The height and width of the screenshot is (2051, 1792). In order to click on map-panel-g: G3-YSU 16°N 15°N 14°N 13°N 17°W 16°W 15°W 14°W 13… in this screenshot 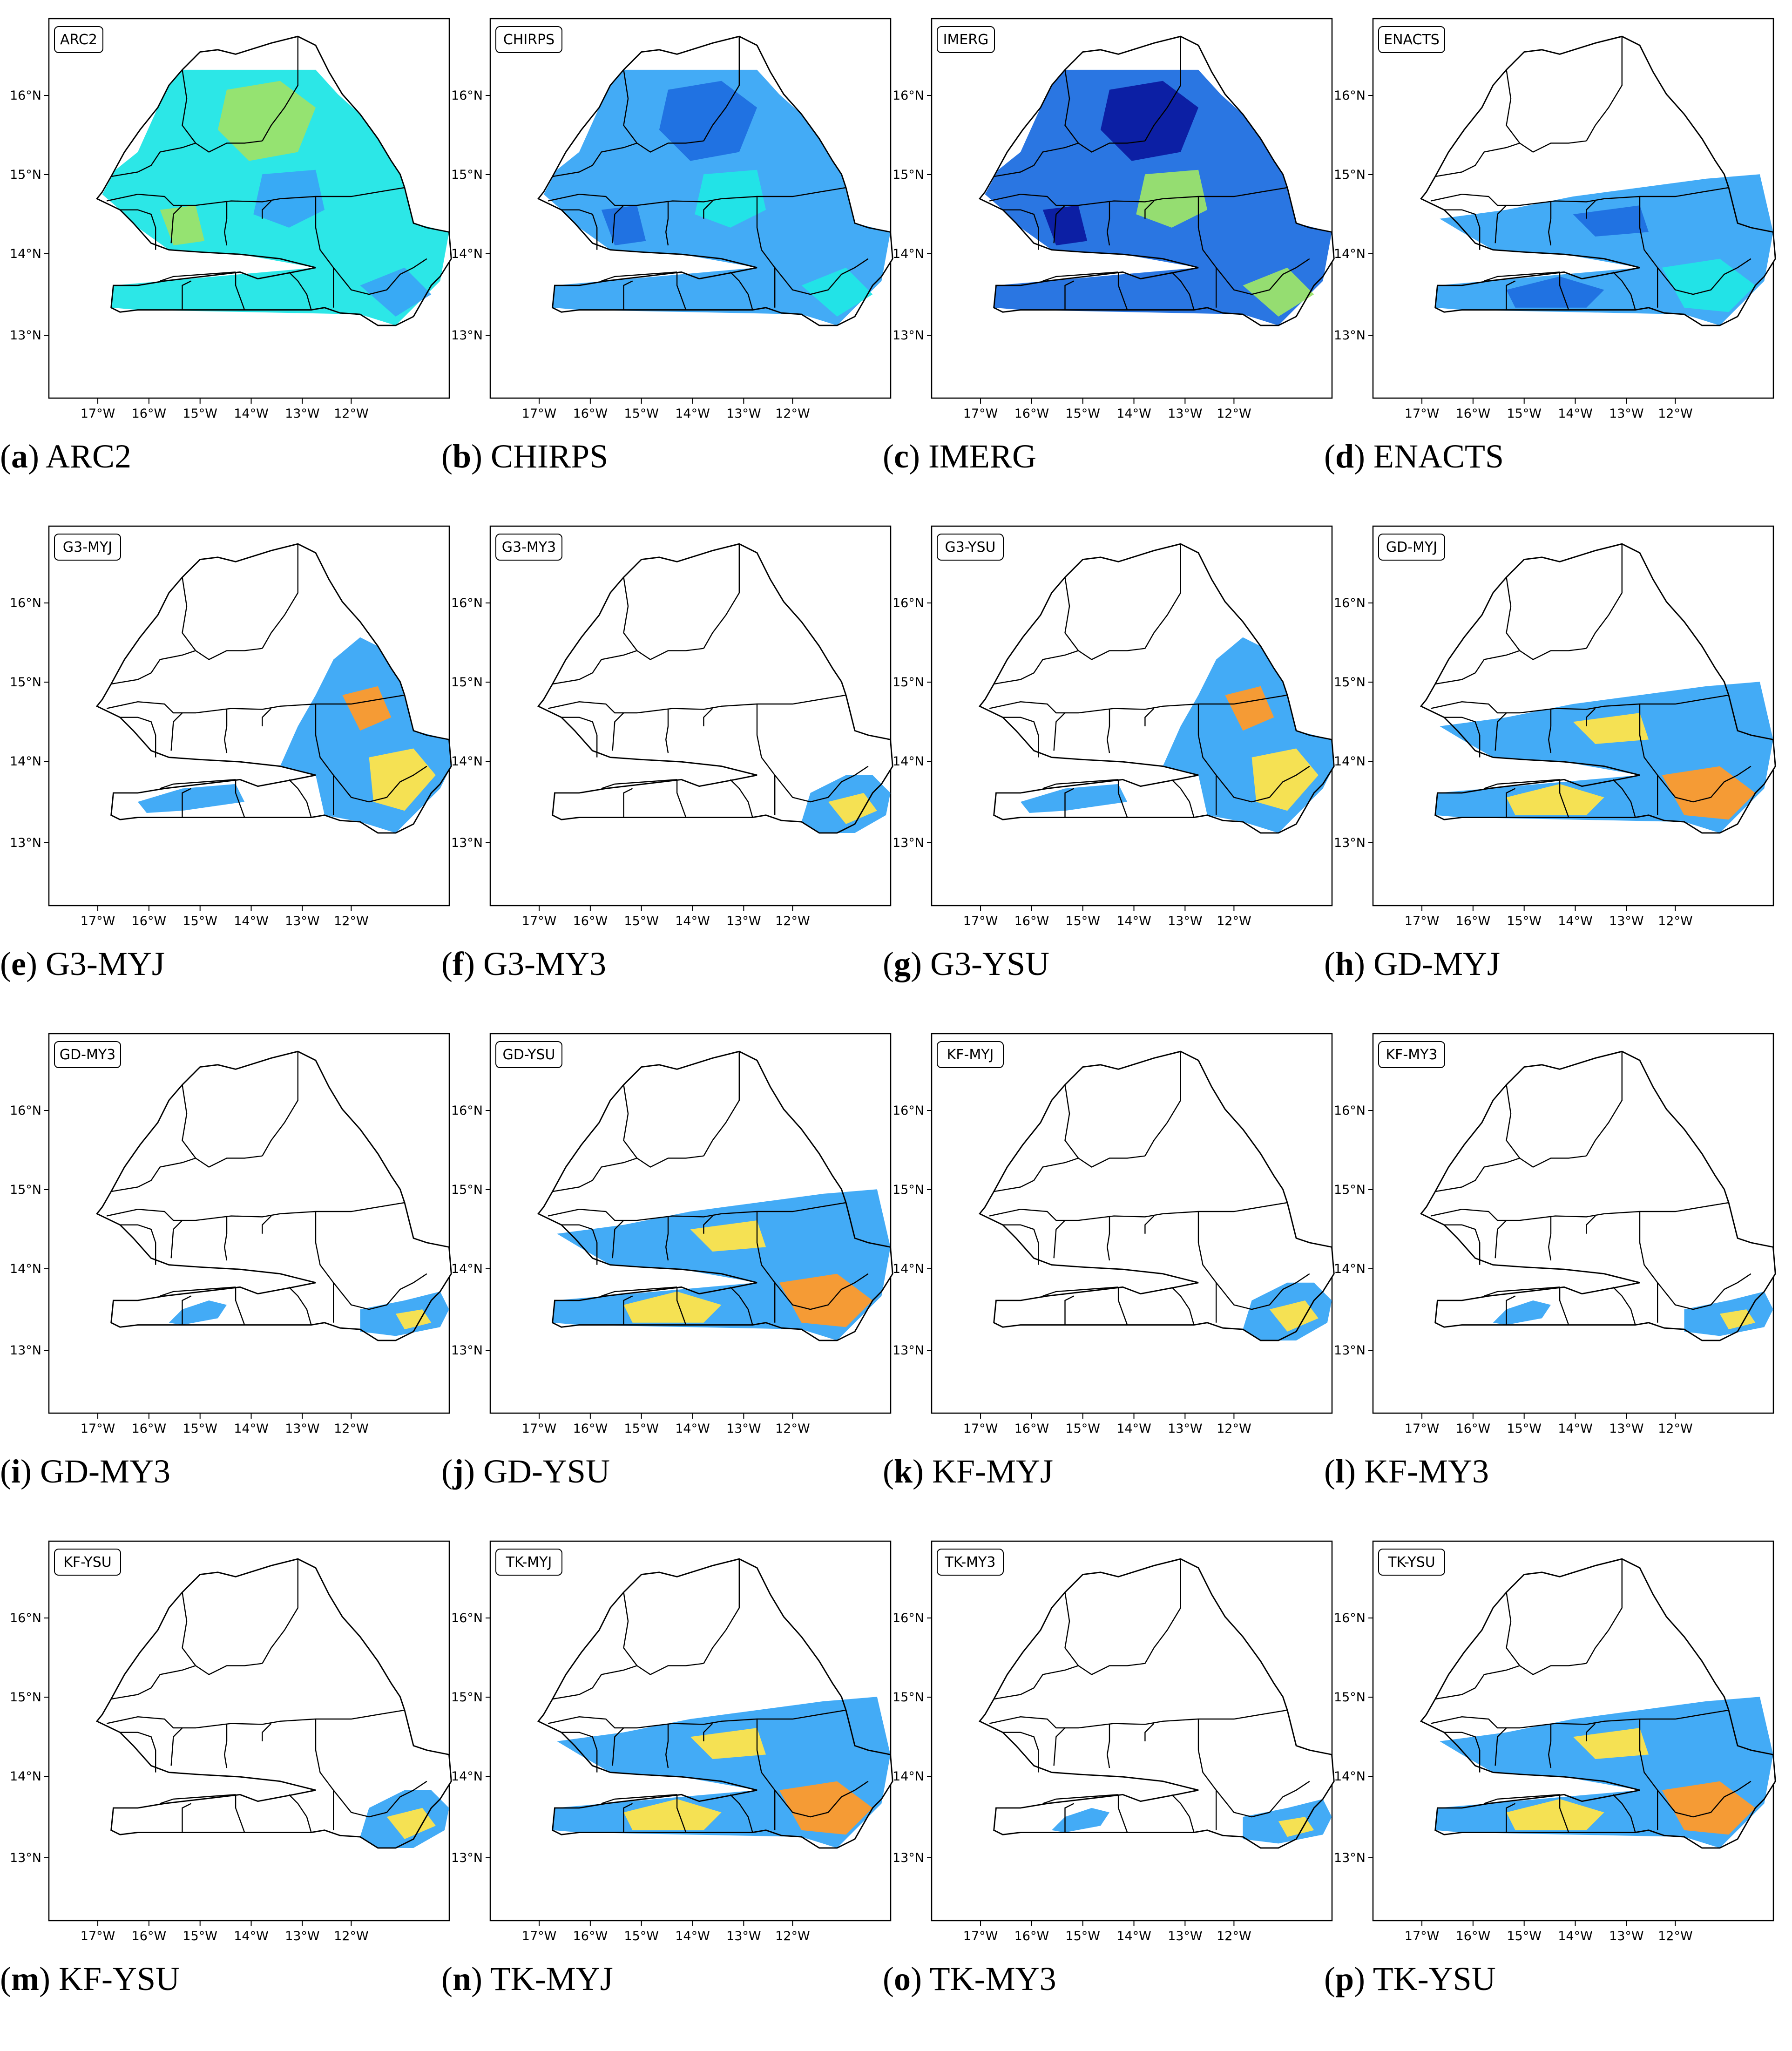, I will do `click(1125, 780)`.